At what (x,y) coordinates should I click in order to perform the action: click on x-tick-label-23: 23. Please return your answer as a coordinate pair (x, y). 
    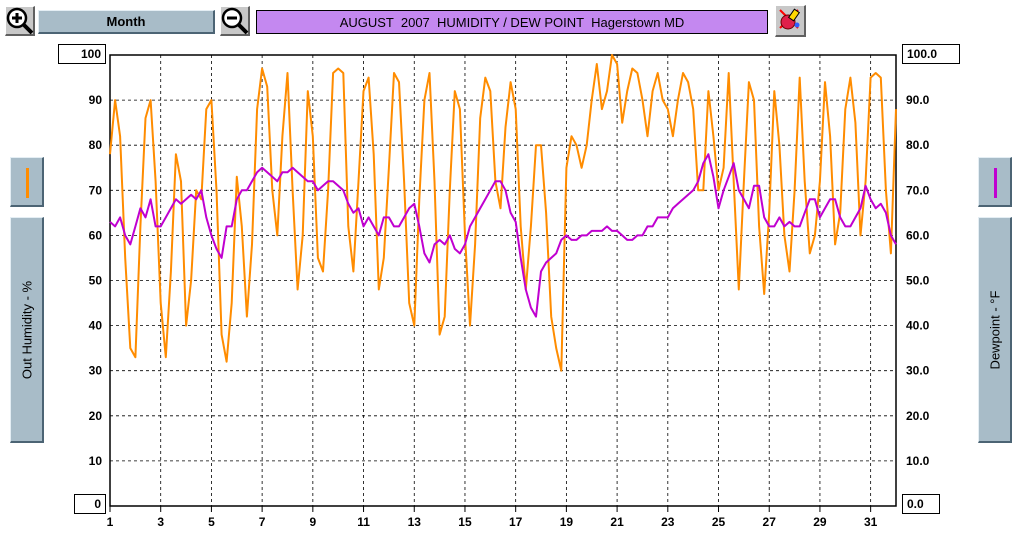
    Looking at the image, I should click on (668, 522).